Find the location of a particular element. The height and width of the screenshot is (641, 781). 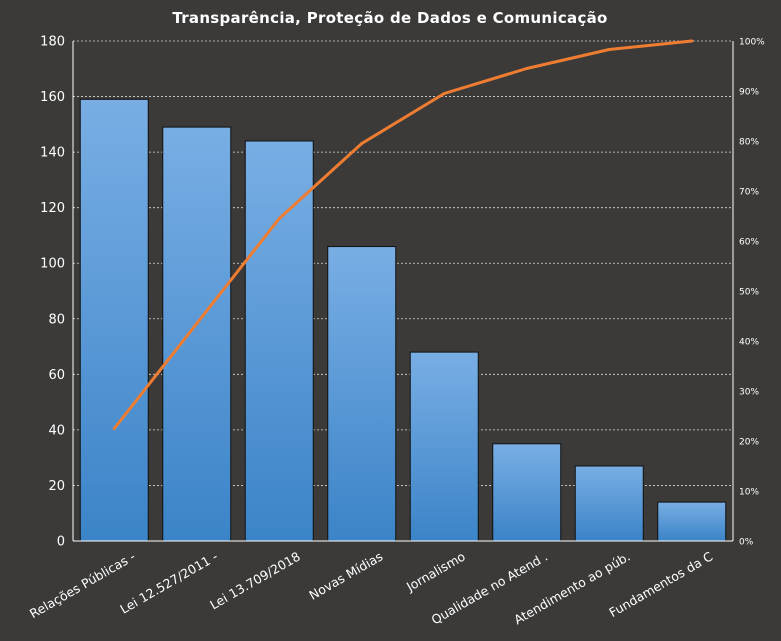

y-tick-label: 80 is located at coordinates (56, 319).